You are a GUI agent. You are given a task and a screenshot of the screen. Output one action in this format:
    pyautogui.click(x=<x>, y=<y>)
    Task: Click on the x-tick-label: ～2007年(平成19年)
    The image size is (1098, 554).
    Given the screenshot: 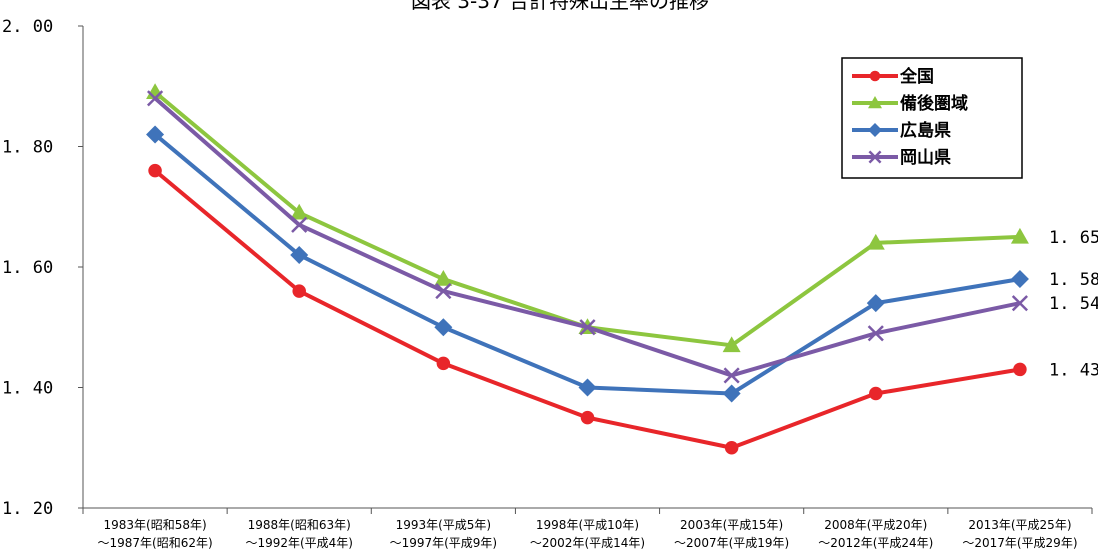 What is the action you would take?
    pyautogui.click(x=731, y=543)
    